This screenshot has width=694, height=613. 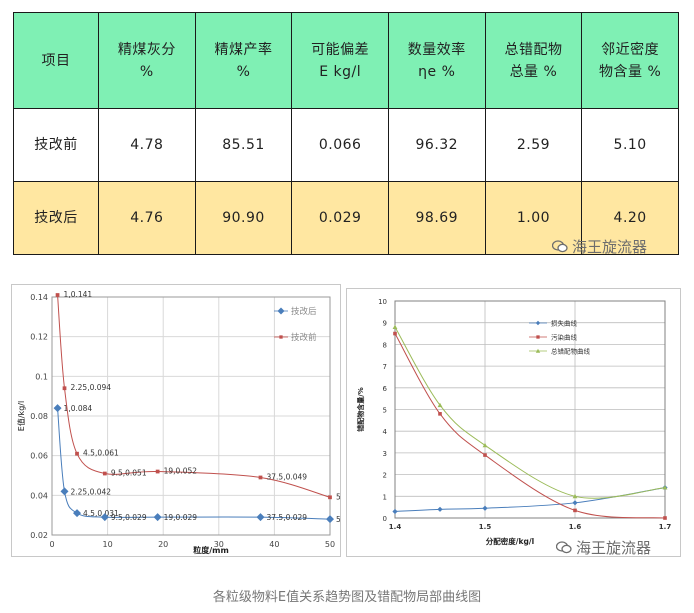 I want to click on table-row: 技改后 4.76 90.90 0.029 98.69 1.00 4.20, so click(x=346, y=218).